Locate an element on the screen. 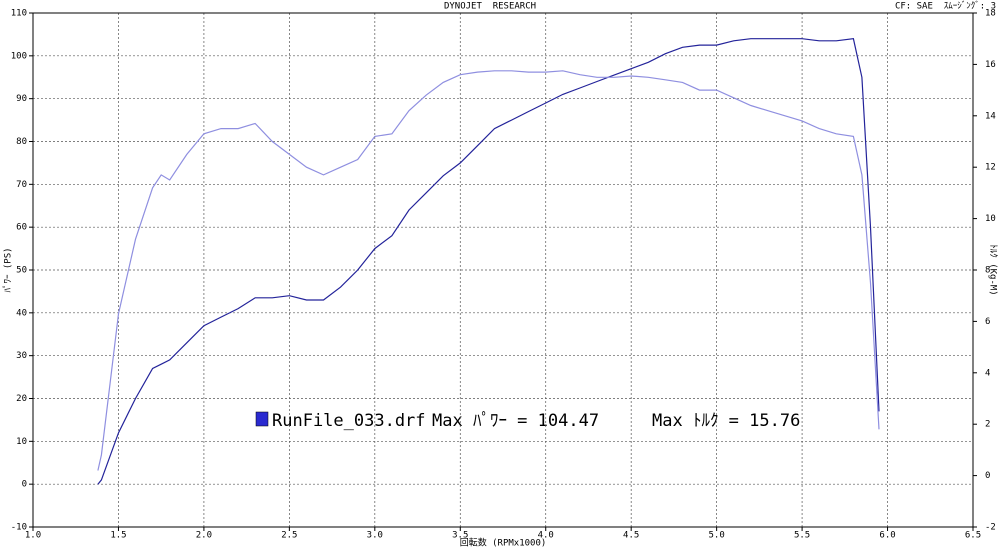  legend-label: RunFile_033.drf is located at coordinates (349, 421).